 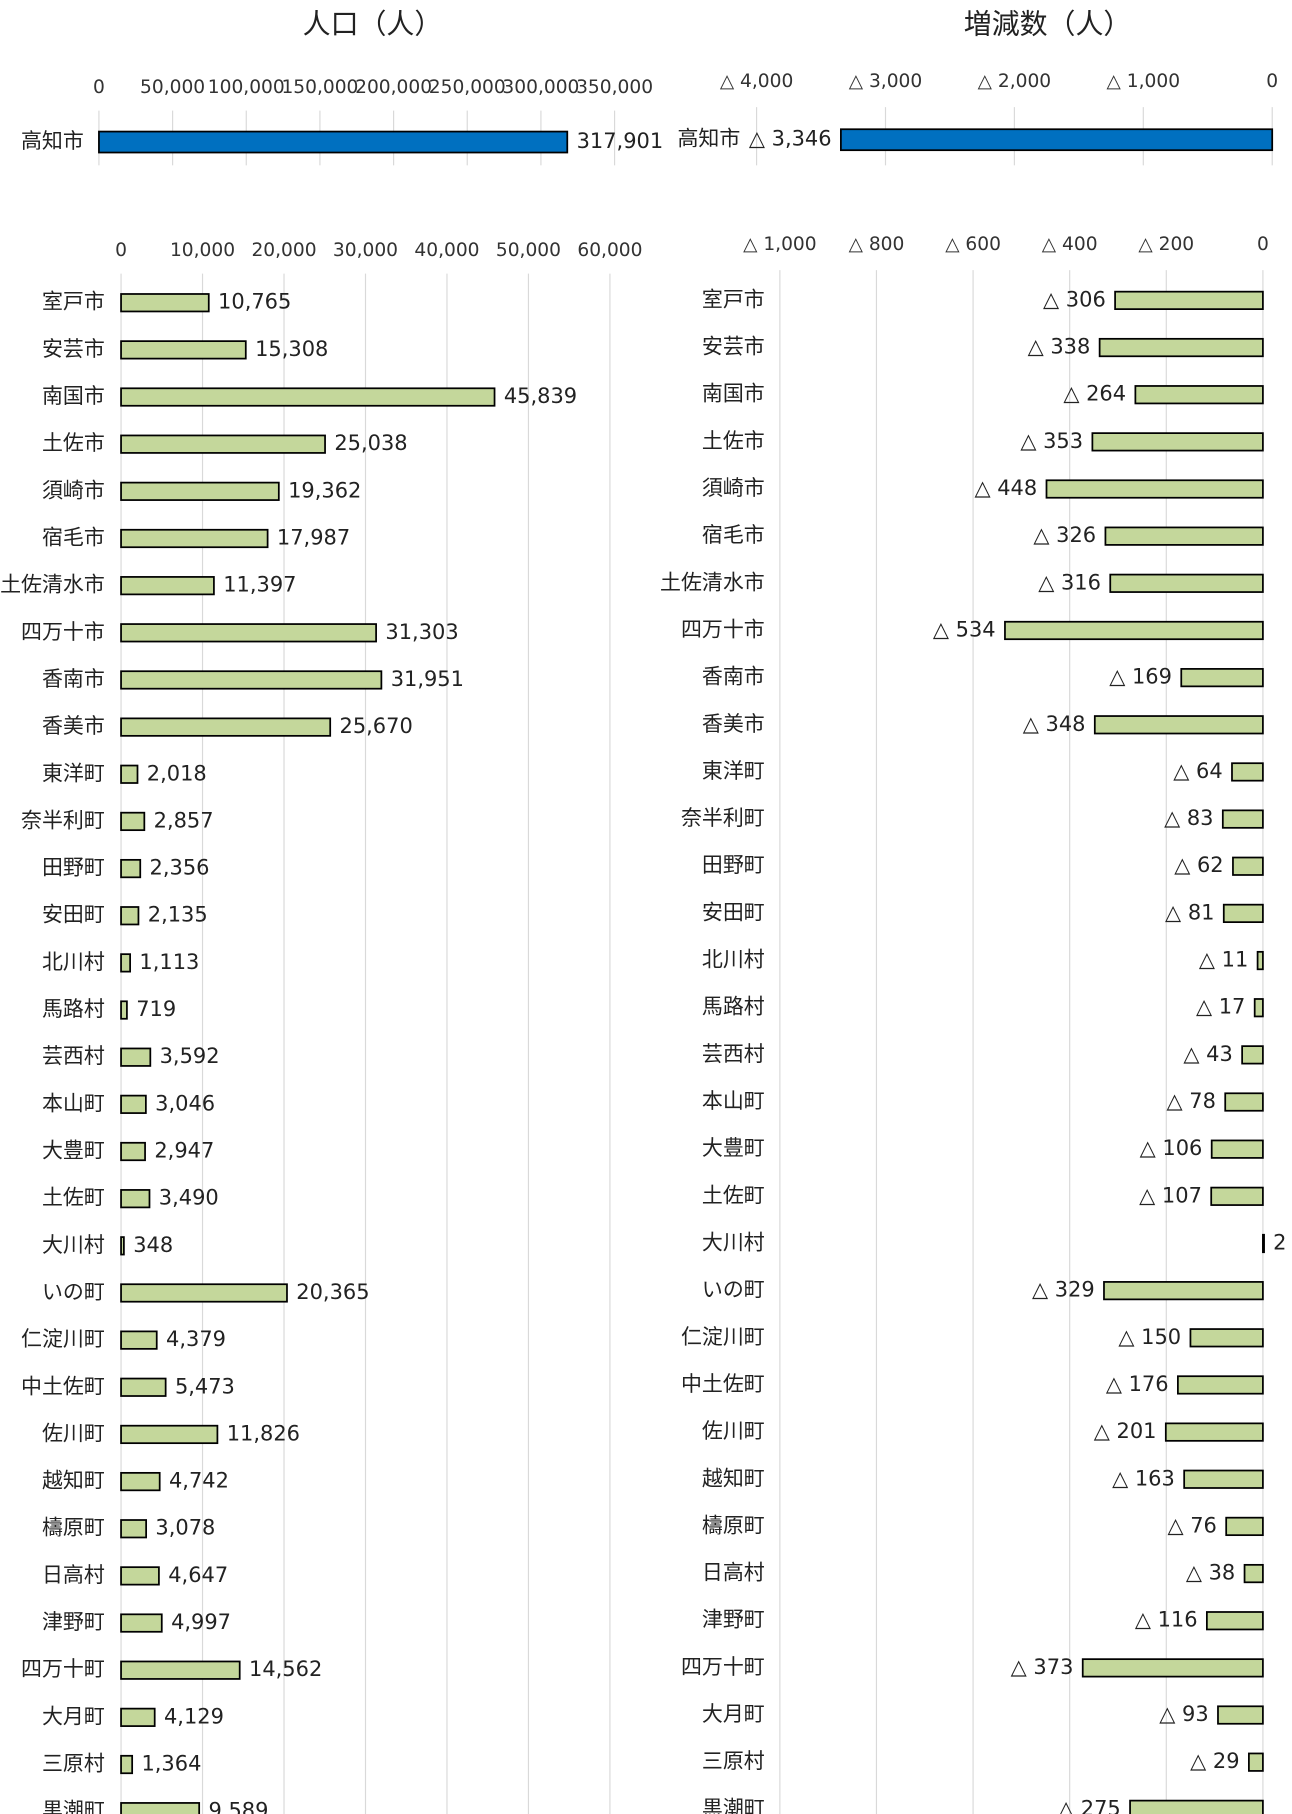 What do you see at coordinates (73, 962) in the screenshot?
I see `category-label: 北川村` at bounding box center [73, 962].